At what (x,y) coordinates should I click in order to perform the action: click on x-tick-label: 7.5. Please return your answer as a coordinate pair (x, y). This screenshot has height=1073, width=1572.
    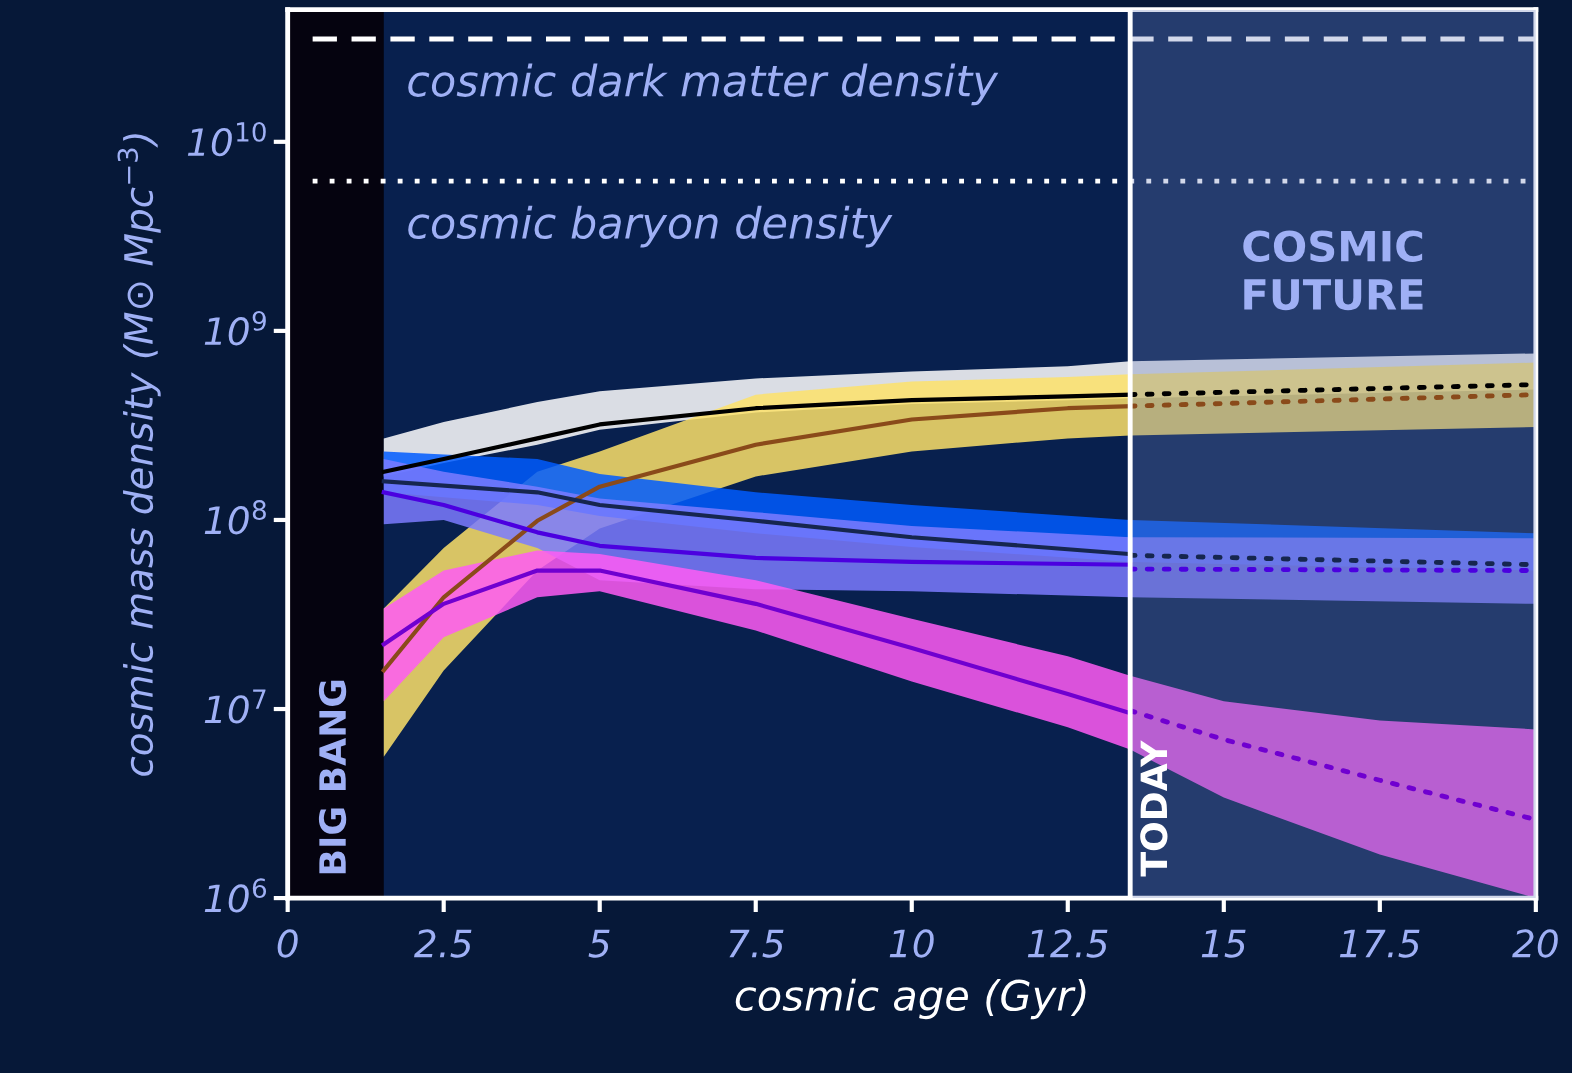
    Looking at the image, I should click on (756, 943).